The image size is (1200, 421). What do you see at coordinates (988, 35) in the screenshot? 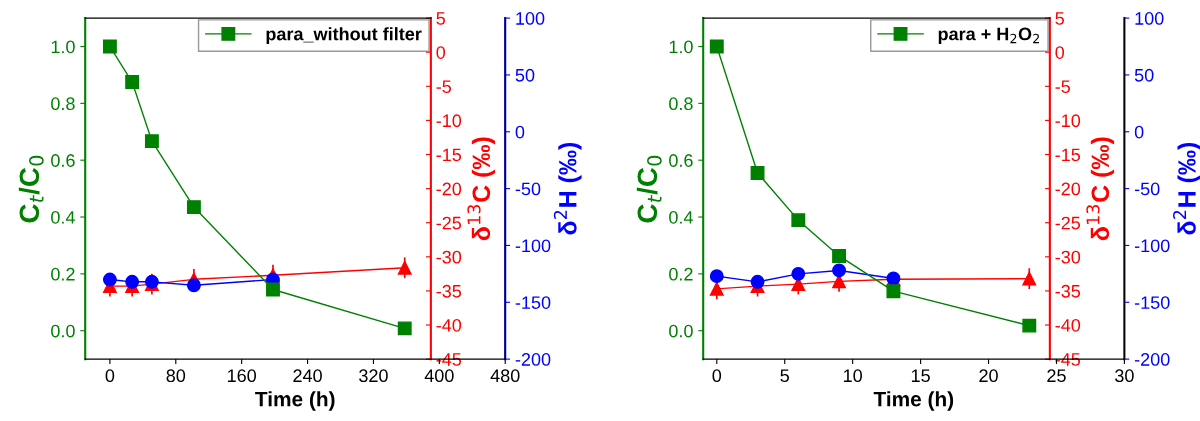
I see `legend-label: para + H$_{2}$O$_{2}$` at bounding box center [988, 35].